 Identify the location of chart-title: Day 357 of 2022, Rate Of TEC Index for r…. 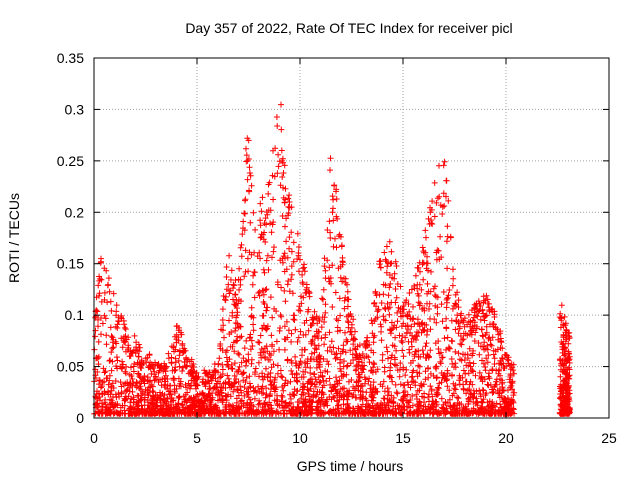
(348, 28).